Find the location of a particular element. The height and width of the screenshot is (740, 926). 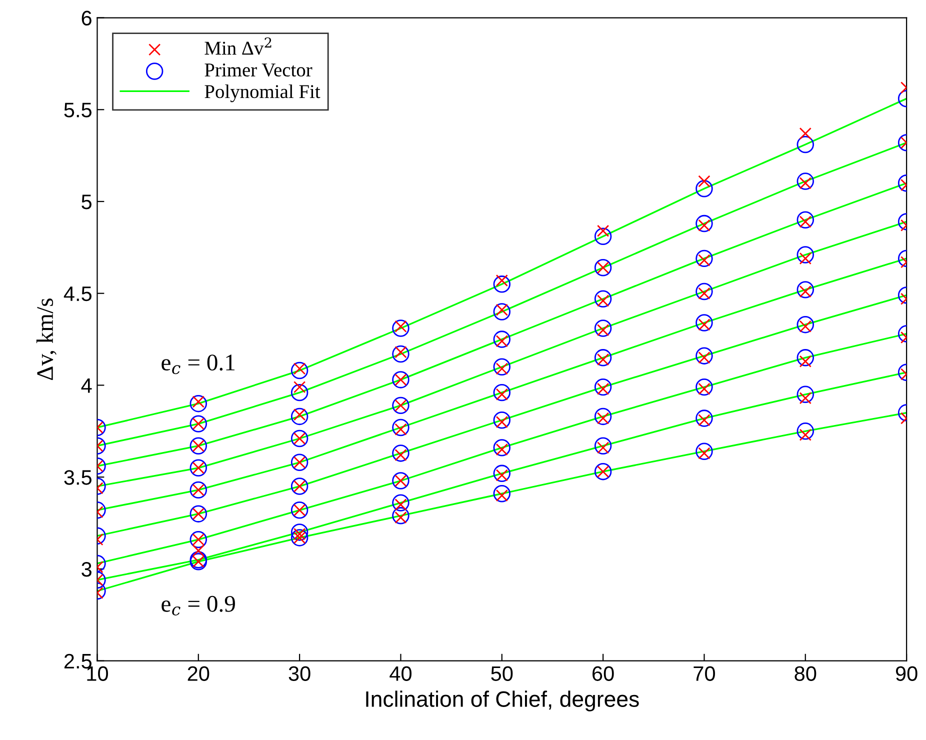

legend-label: Polynomial Fit is located at coordinates (262, 93).